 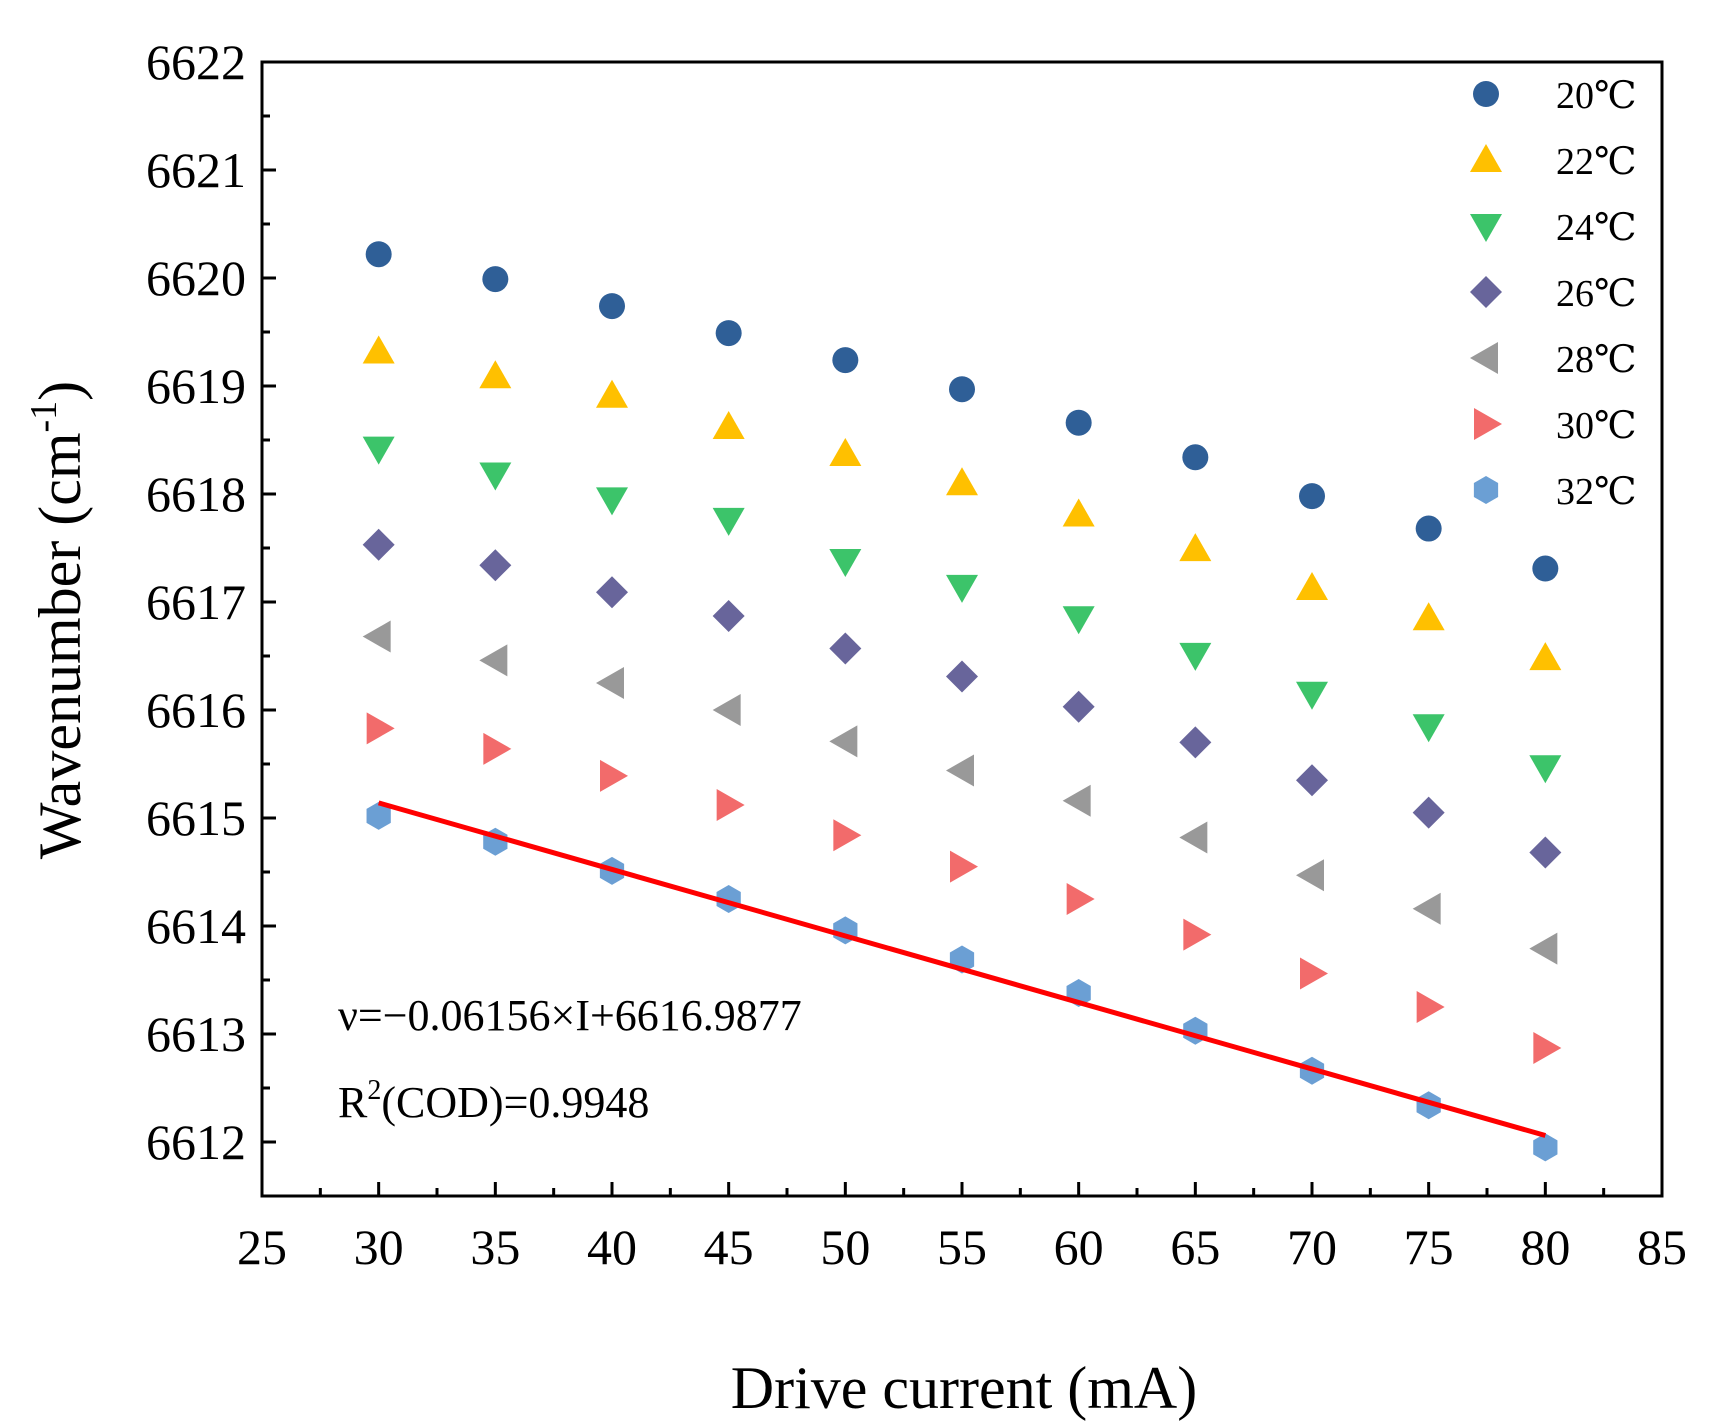 What do you see at coordinates (495, 1247) in the screenshot?
I see `x-tick-label: 35` at bounding box center [495, 1247].